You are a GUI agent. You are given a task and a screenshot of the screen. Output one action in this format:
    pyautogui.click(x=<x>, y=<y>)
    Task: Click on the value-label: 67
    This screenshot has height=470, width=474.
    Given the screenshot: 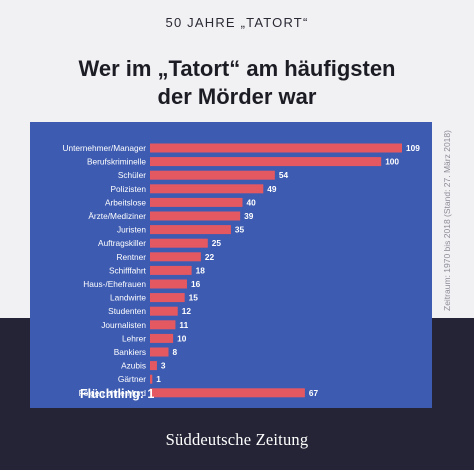 What is the action you would take?
    pyautogui.click(x=314, y=393)
    